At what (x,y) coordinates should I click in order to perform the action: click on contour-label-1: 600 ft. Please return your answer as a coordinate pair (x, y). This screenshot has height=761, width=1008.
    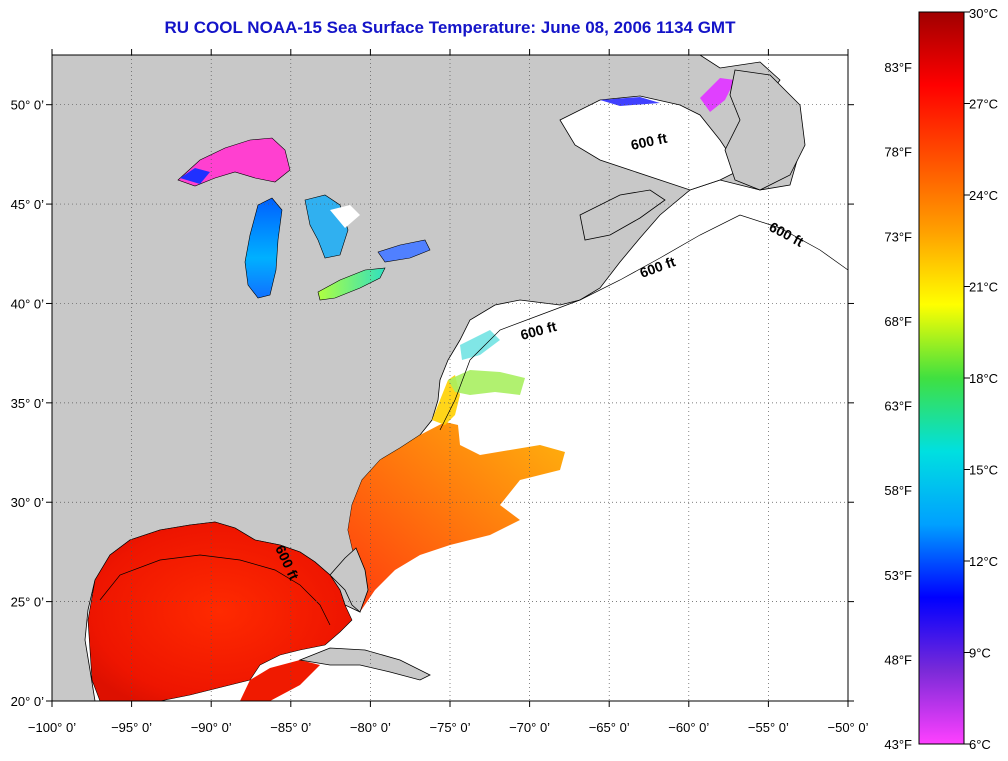
    Looking at the image, I should click on (648, 141).